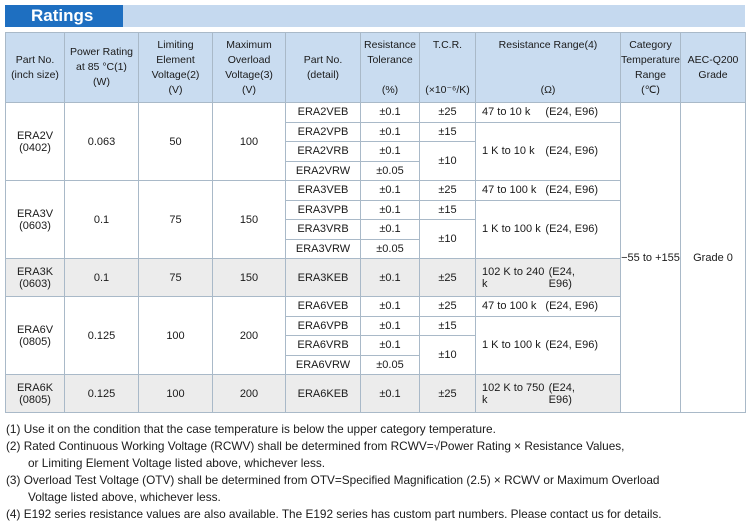 This screenshot has height=525, width=750. Describe the element at coordinates (390, 67) in the screenshot. I see `header-tolerance: Resistance Tolerance (%)` at that location.